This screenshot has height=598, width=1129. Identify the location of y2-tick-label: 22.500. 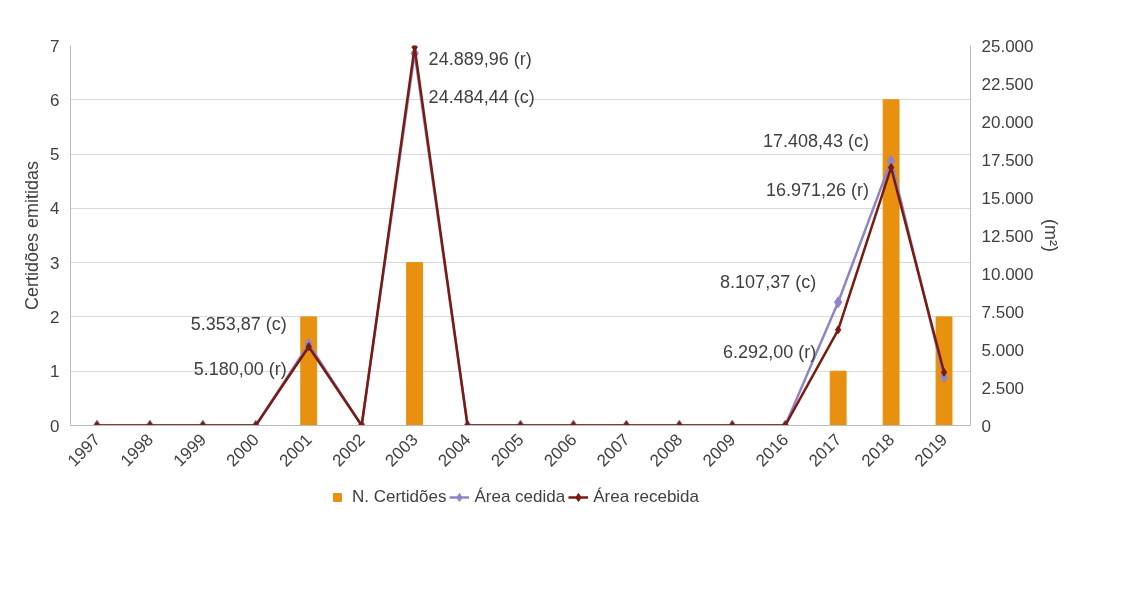
(1007, 84).